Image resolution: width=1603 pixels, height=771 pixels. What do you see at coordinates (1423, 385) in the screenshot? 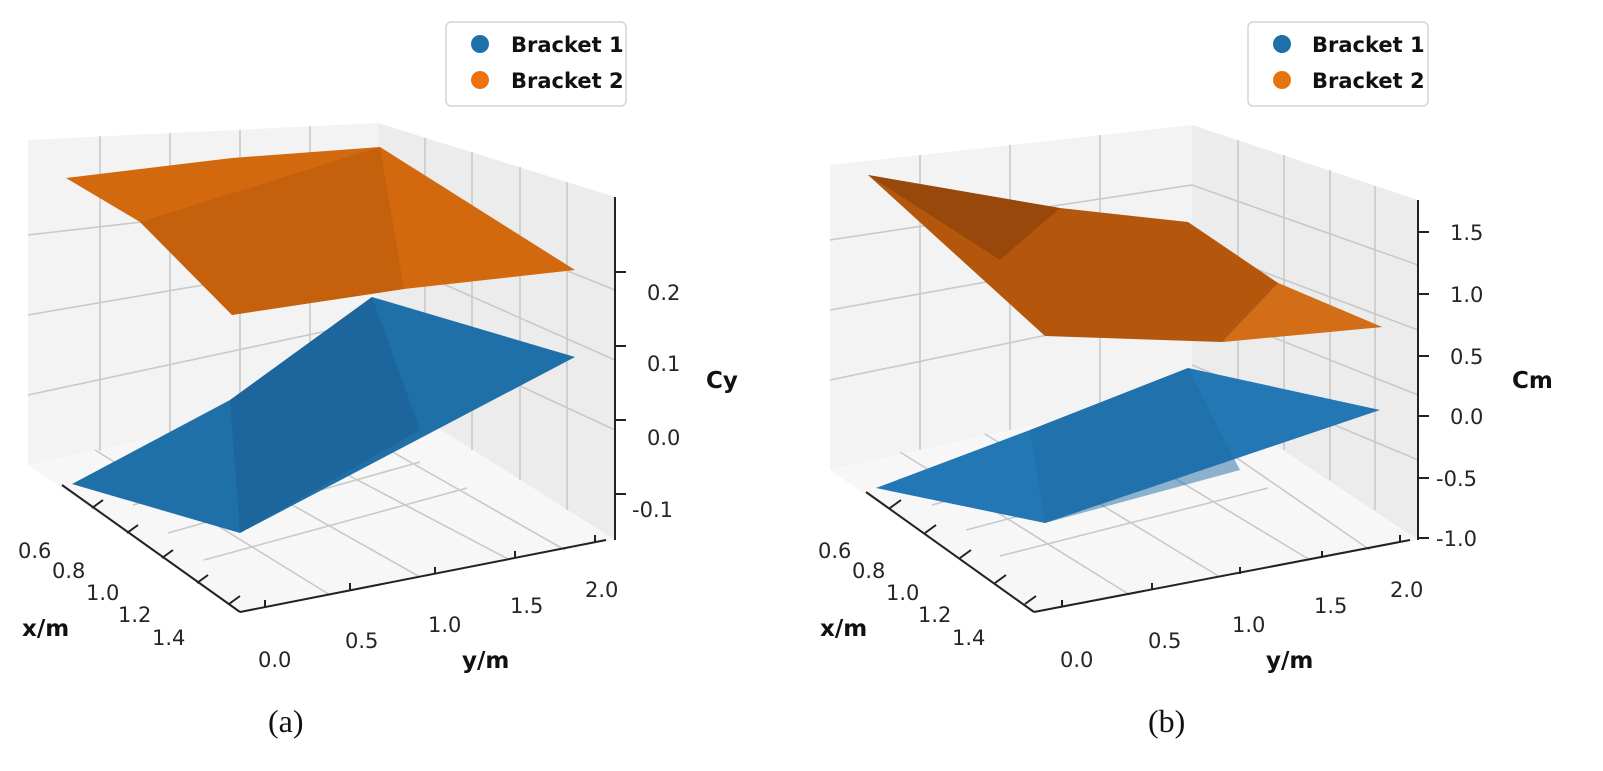
I see `z-ticks-b` at bounding box center [1423, 385].